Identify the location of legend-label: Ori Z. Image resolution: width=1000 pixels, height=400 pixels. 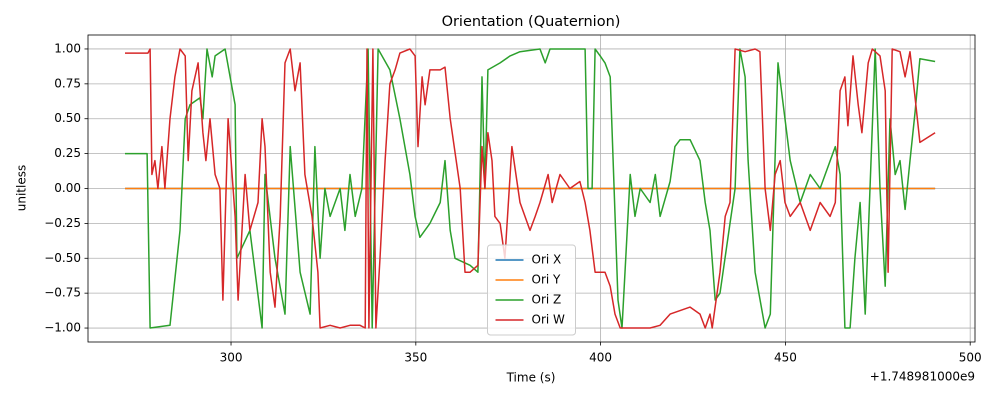
(547, 300).